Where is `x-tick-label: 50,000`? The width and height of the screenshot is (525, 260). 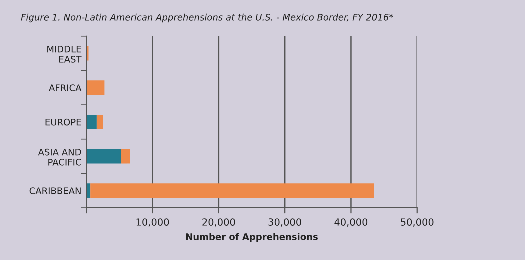 x-tick-label: 50,000 is located at coordinates (417, 222).